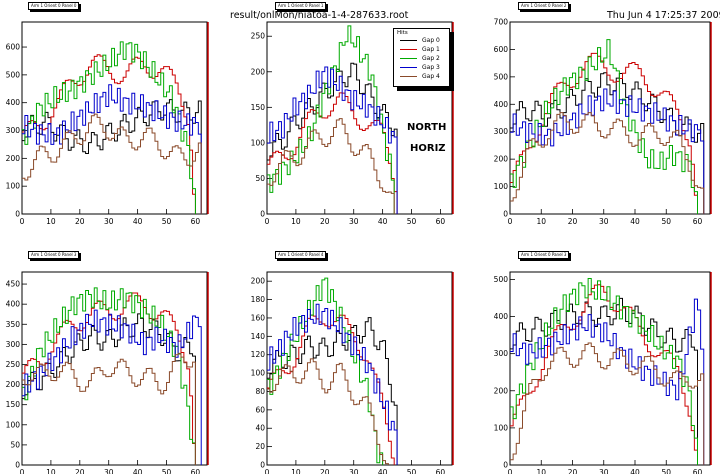  What do you see at coordinates (501, 49) in the screenshot?
I see `y-tick-label: 600` at bounding box center [501, 49].